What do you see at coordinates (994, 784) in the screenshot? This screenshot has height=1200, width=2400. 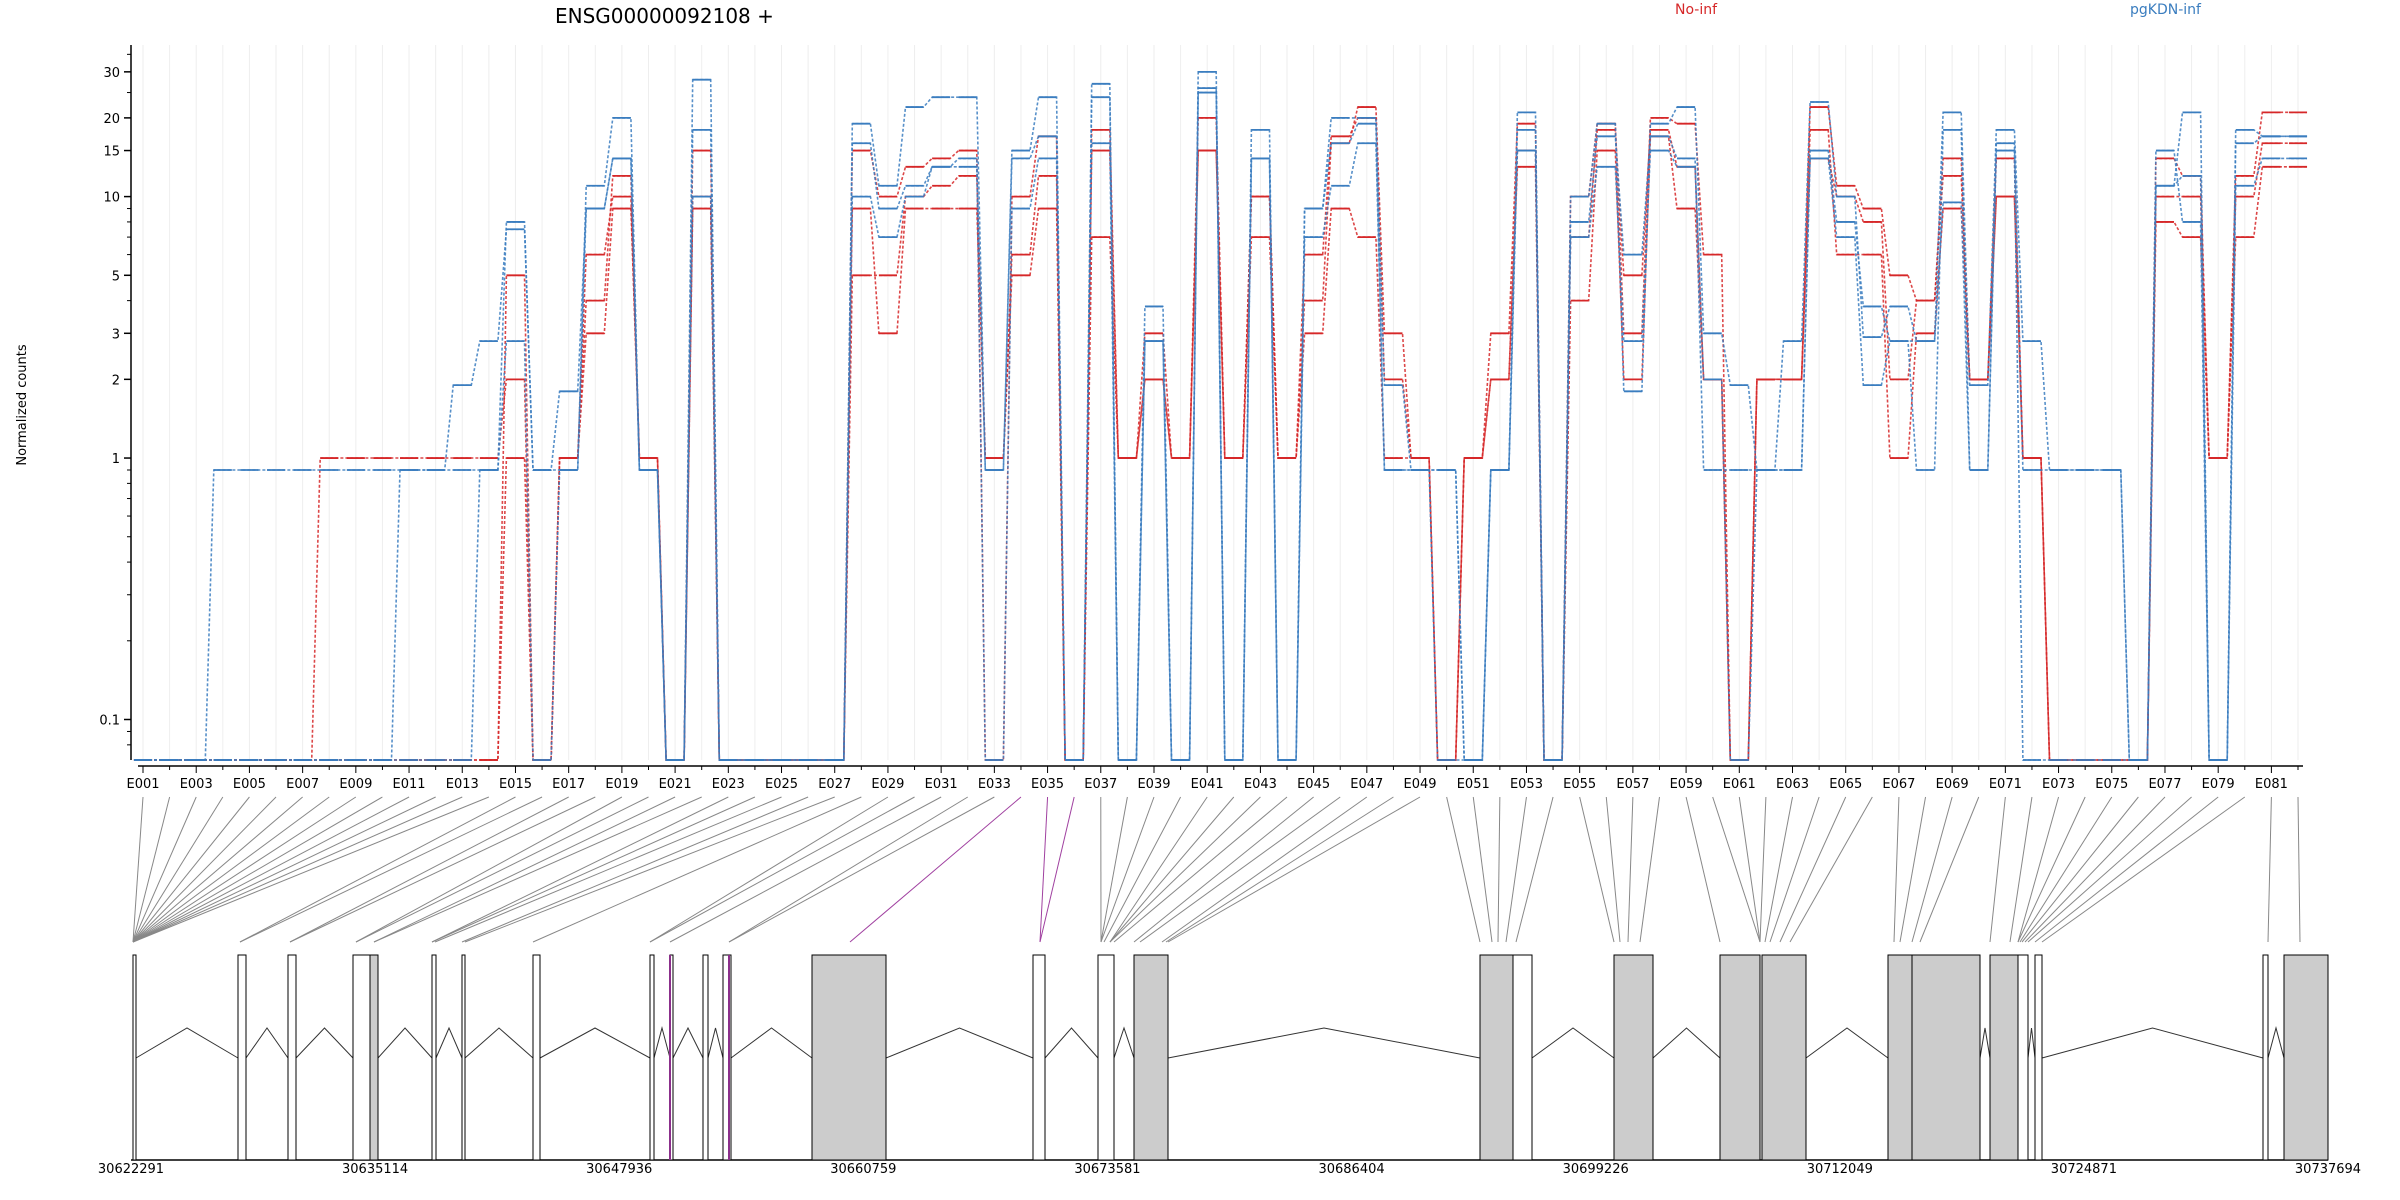 I see `x-tick-label: E033` at bounding box center [994, 784].